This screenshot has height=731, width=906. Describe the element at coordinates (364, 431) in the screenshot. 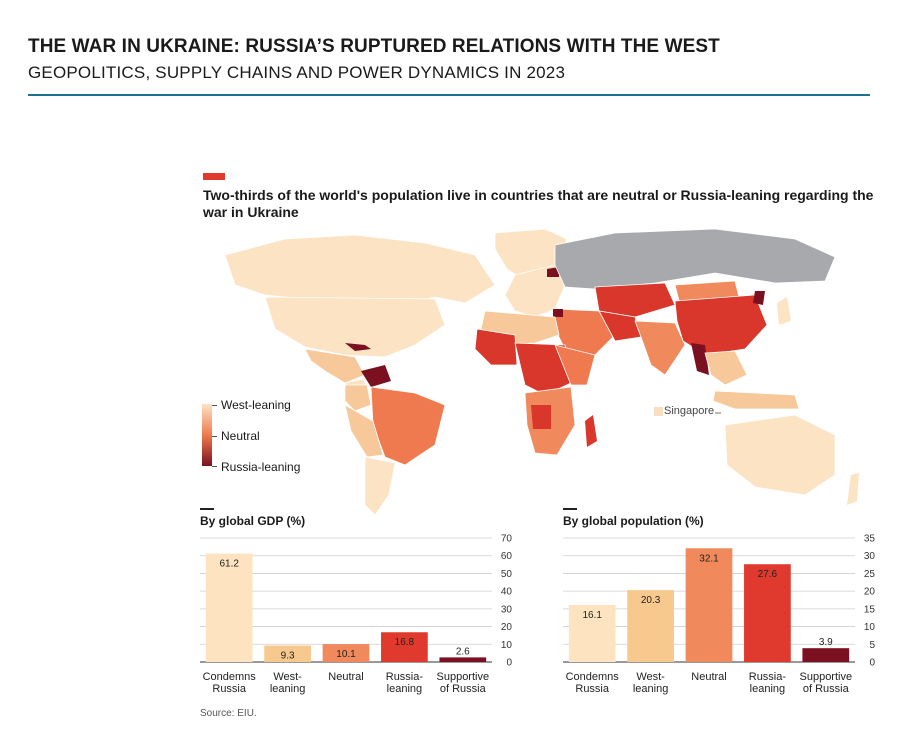

I see `map-region-peru-bolivia` at that location.